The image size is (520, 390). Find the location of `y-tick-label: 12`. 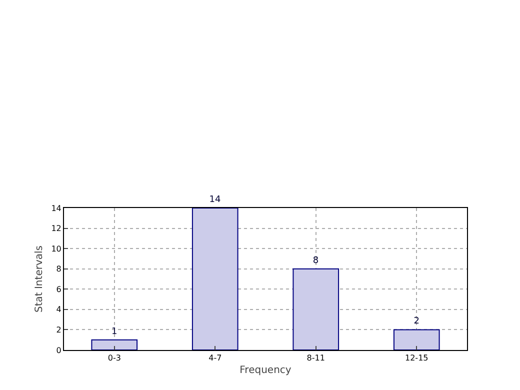

y-tick-label: 12 is located at coordinates (56, 229).